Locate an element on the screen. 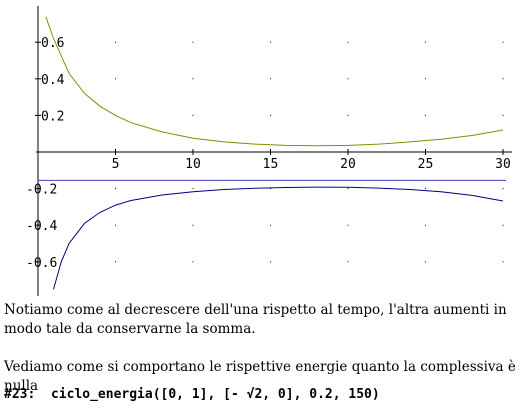  x-tick-label: 5 is located at coordinates (116, 164).